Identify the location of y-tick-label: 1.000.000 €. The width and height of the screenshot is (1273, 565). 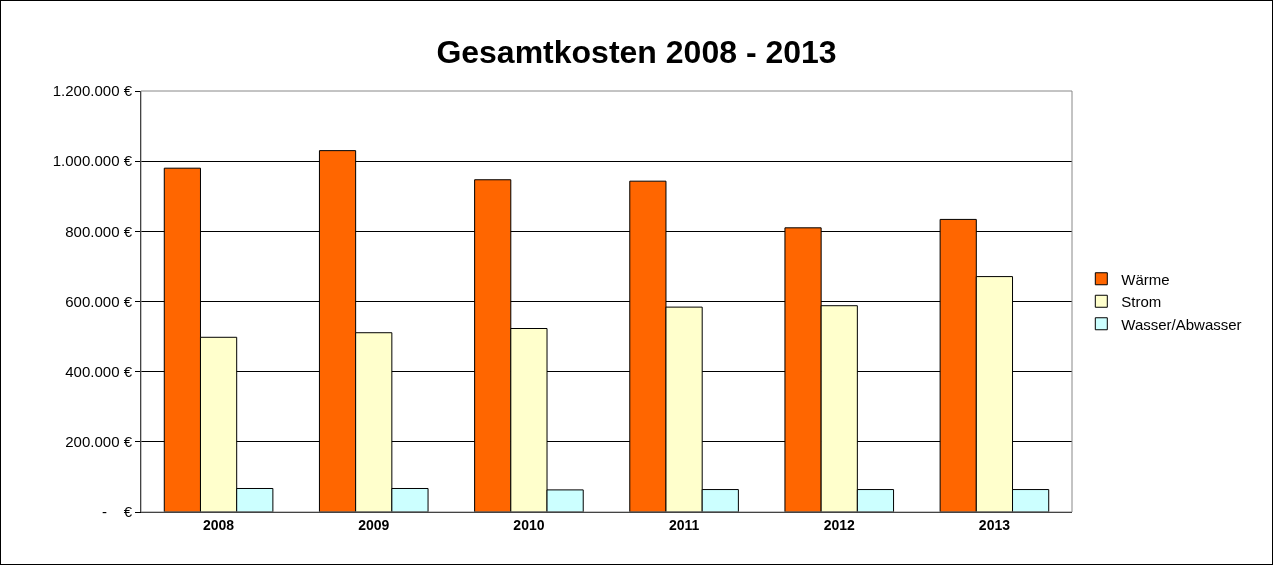
(92, 161).